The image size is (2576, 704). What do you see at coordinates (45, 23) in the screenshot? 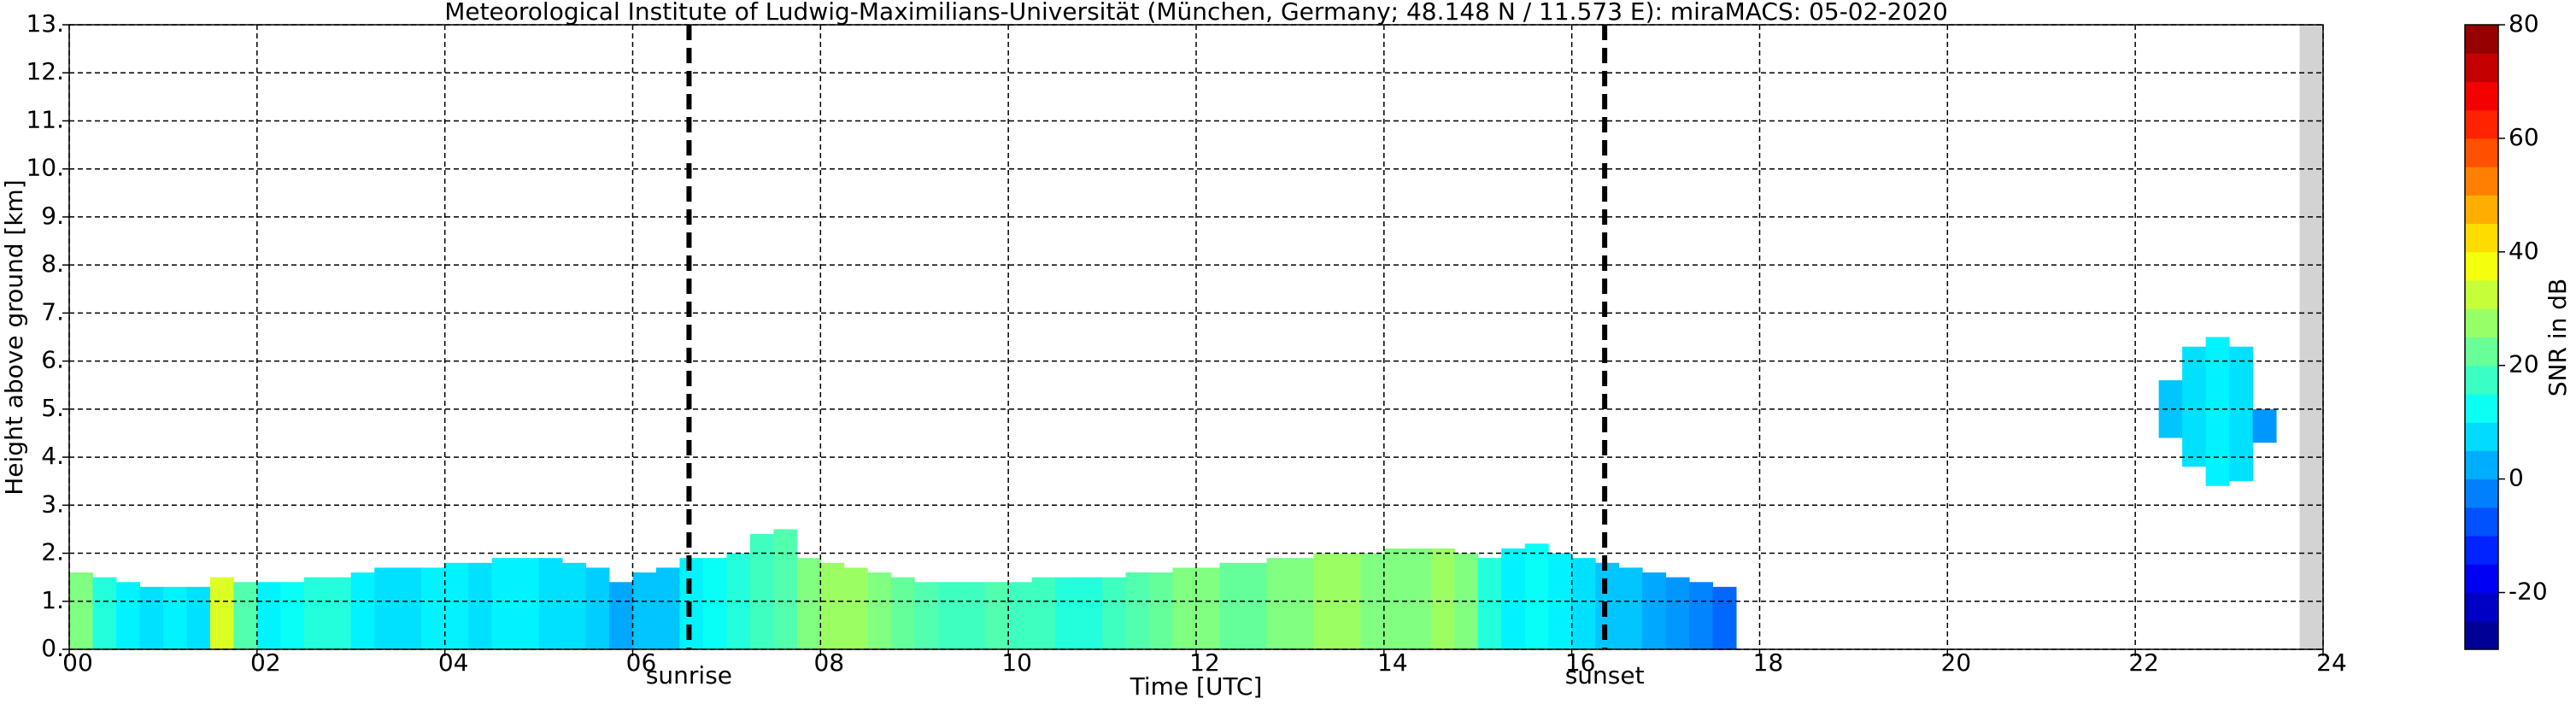
I see `y-tick-label: 13.` at bounding box center [45, 23].